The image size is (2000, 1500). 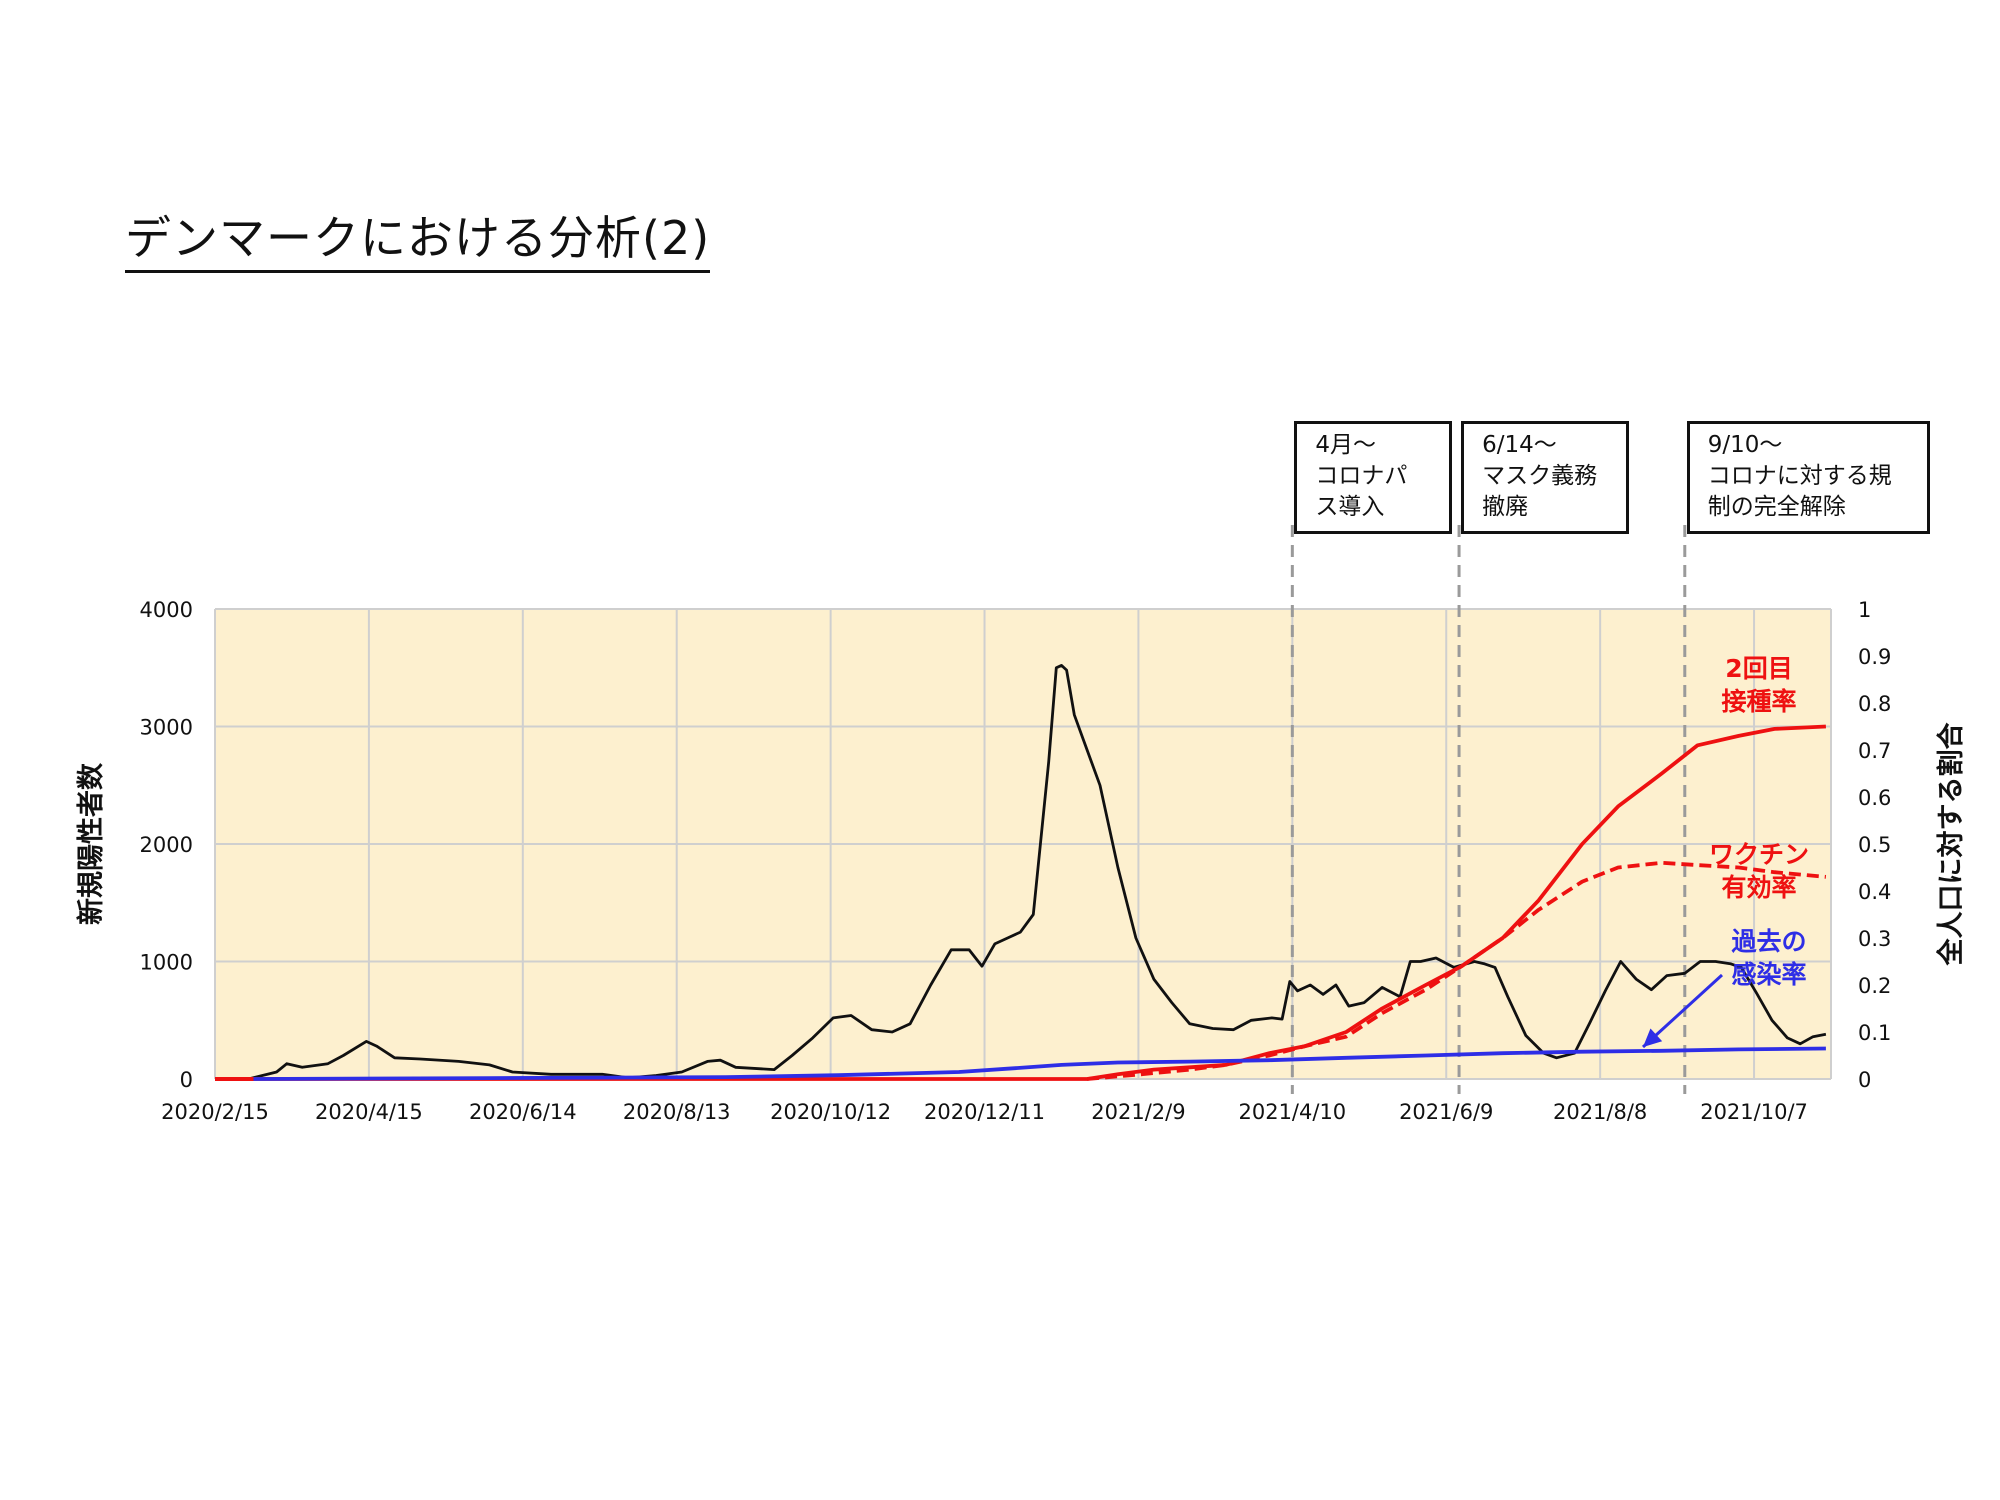 I want to click on event-lines, so click(x=1488, y=809).